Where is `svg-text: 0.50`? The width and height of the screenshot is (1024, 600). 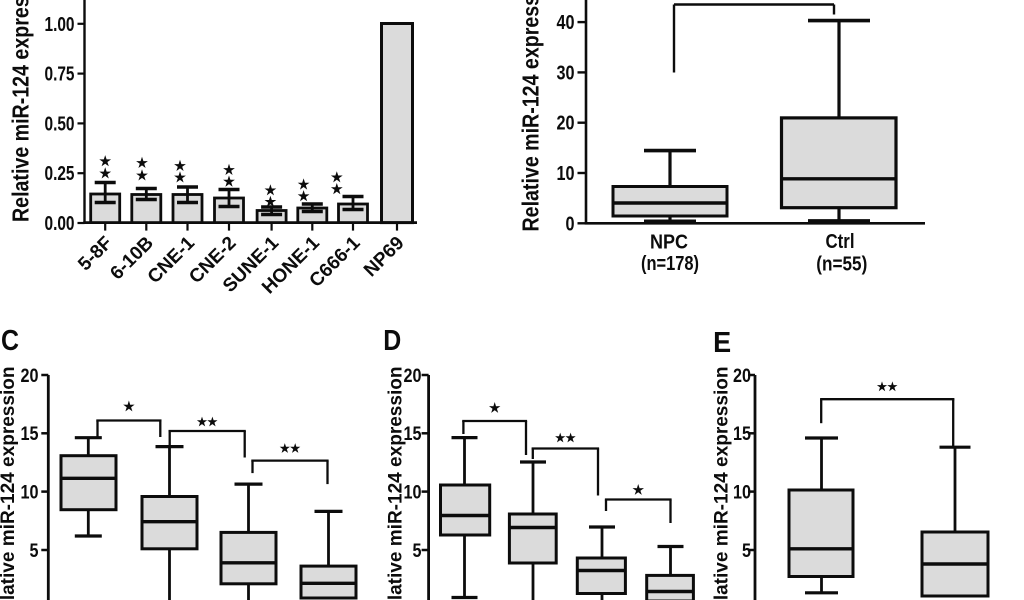 svg-text: 0.50 is located at coordinates (60, 124).